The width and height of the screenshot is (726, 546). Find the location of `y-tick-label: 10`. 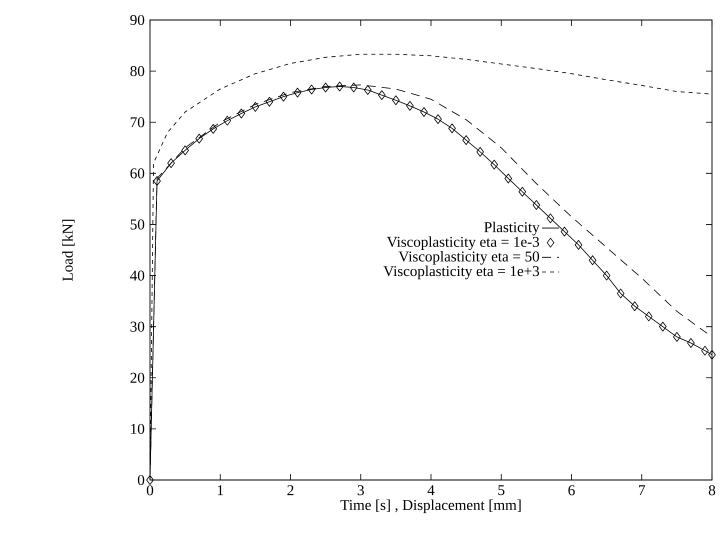

y-tick-label: 10 is located at coordinates (137, 429).